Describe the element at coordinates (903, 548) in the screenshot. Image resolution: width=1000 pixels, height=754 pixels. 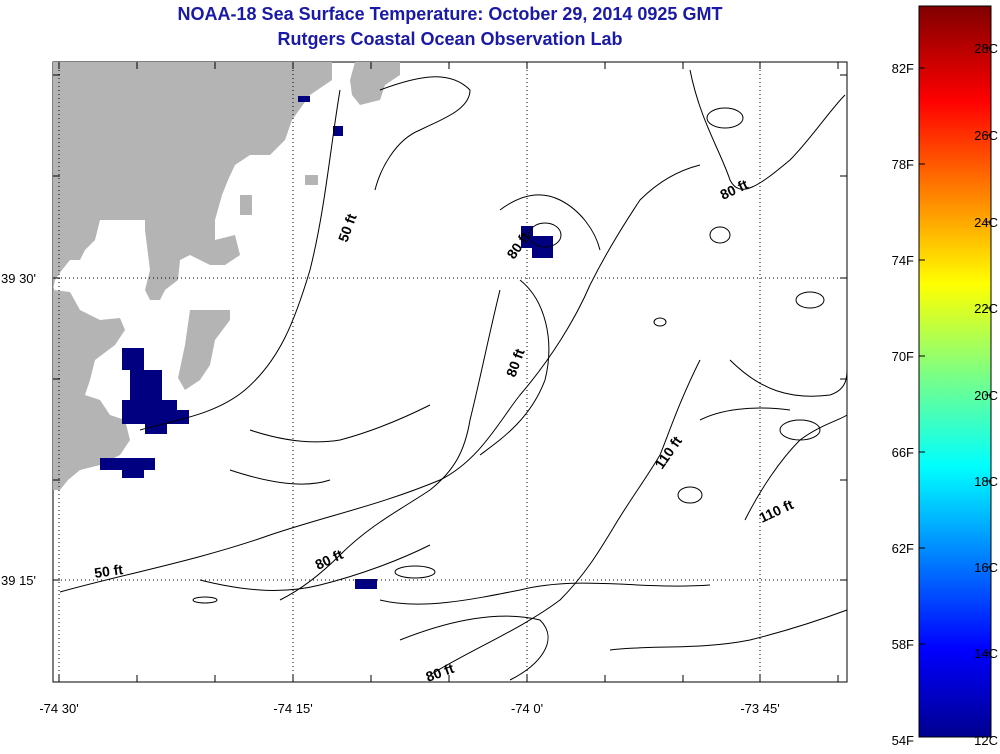
I see `colorbar-f-label: 62F` at that location.